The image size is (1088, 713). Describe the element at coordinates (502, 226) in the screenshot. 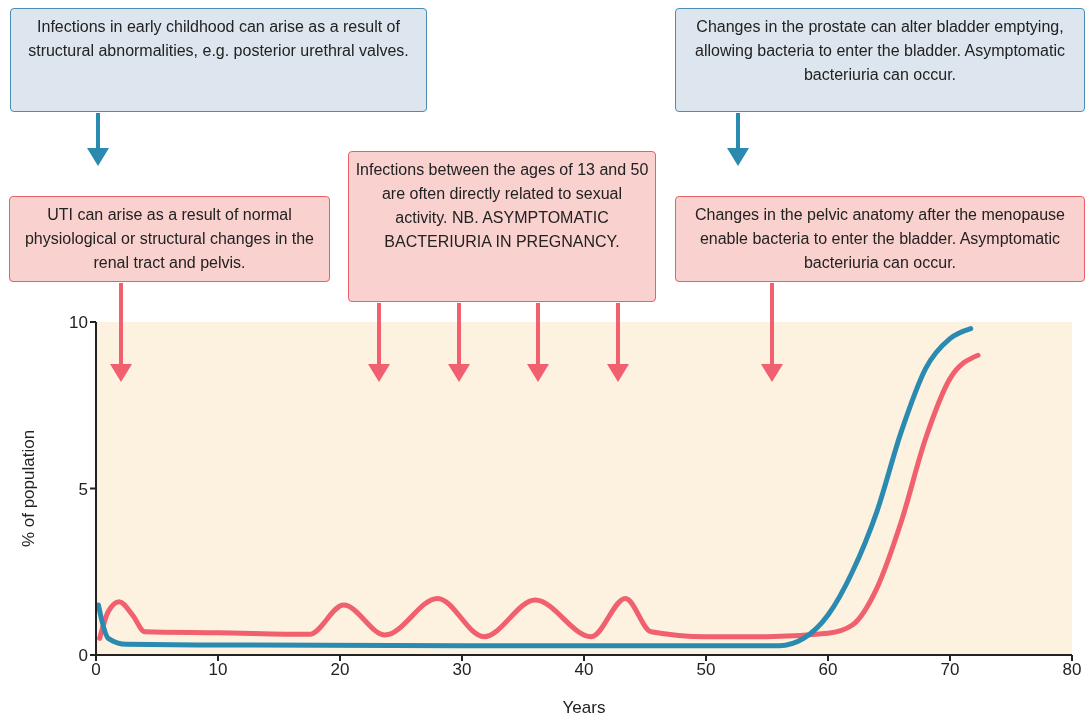

I see `text: Infections between the ages of 13 and 50 are often directly related to sexual activity. NB. ASYMPTOMATIC BACTERIURIA IN PREGNANCY.` at that location.